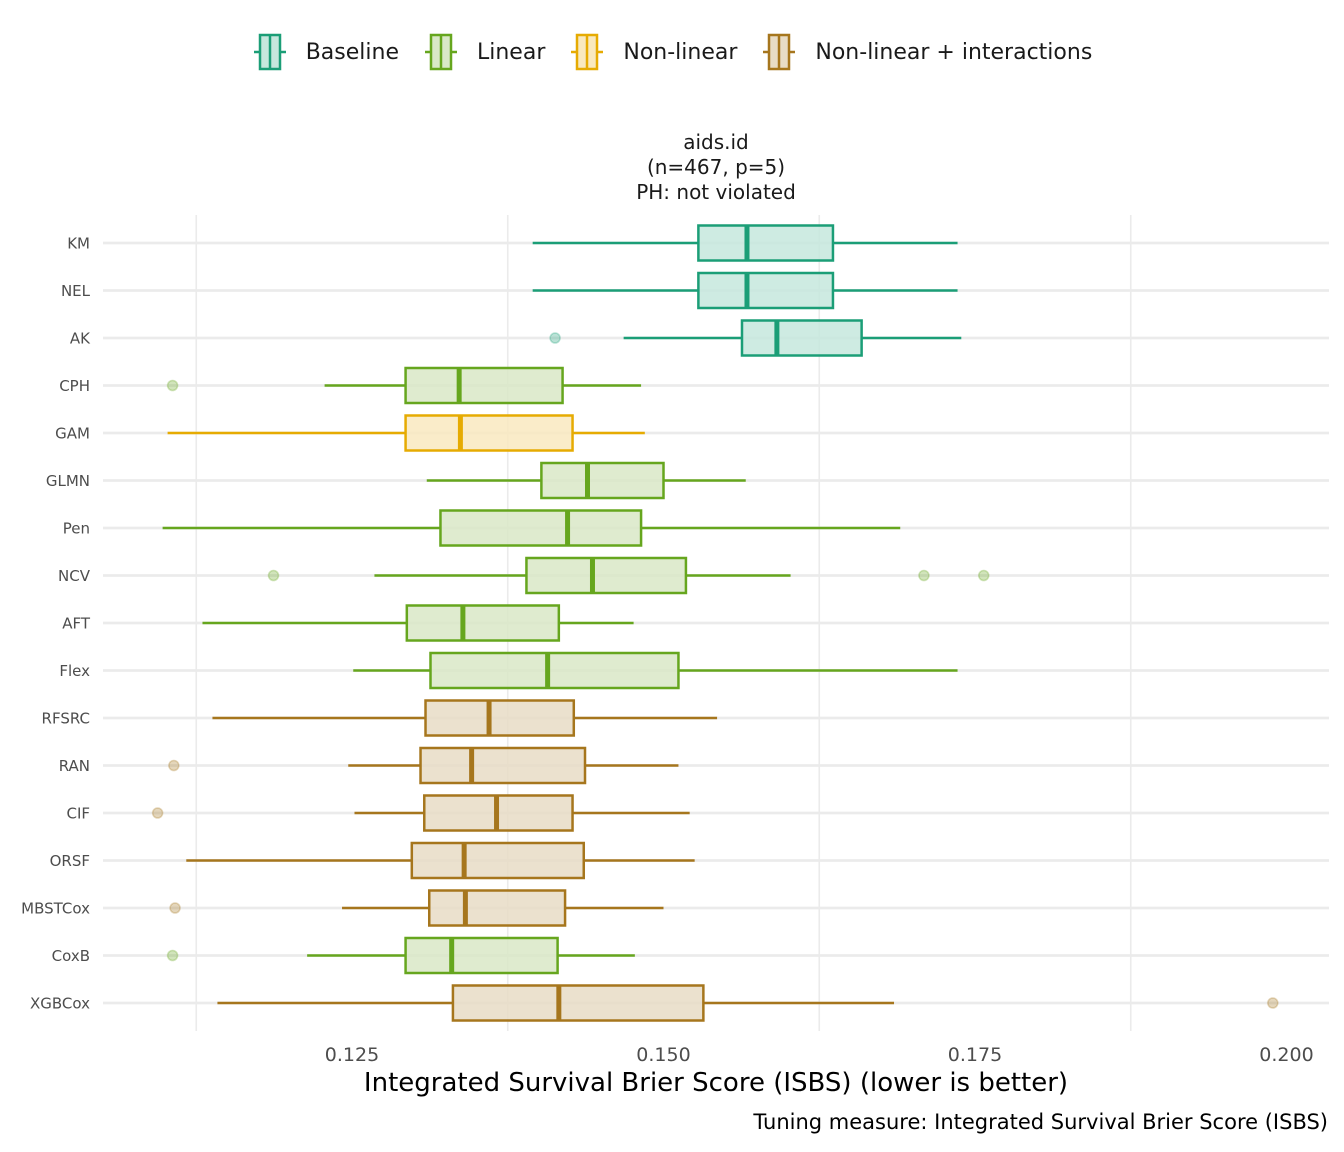 The width and height of the screenshot is (1344, 1152). What do you see at coordinates (74, 671) in the screenshot?
I see `y-tick-label: Flex` at bounding box center [74, 671].